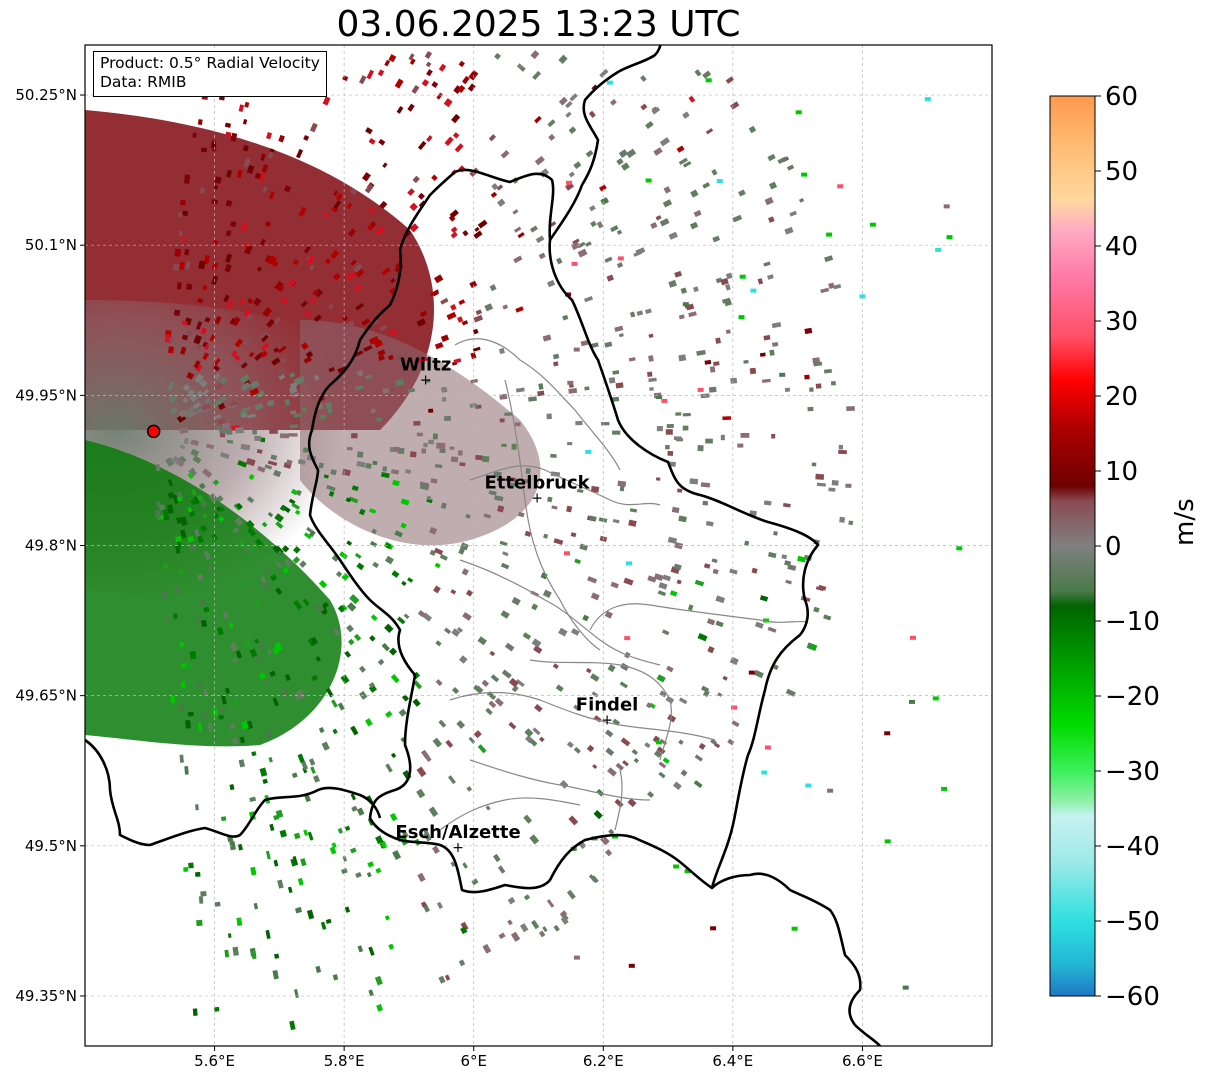  What do you see at coordinates (796, 959) in the screenshot?
I see `border-france-east` at bounding box center [796, 959].